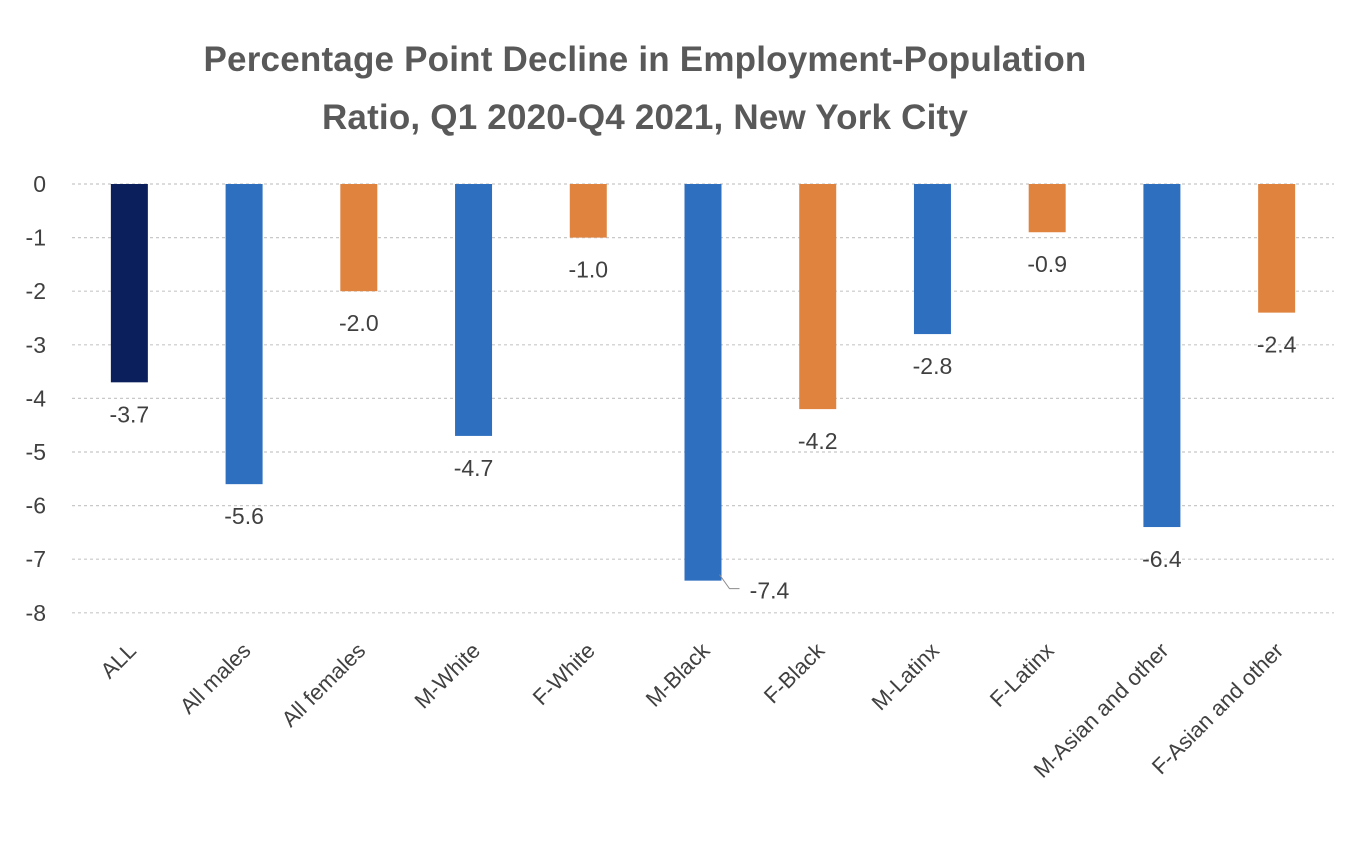 The height and width of the screenshot is (844, 1364). What do you see at coordinates (1277, 345) in the screenshot?
I see `data-label: -2.4` at bounding box center [1277, 345].